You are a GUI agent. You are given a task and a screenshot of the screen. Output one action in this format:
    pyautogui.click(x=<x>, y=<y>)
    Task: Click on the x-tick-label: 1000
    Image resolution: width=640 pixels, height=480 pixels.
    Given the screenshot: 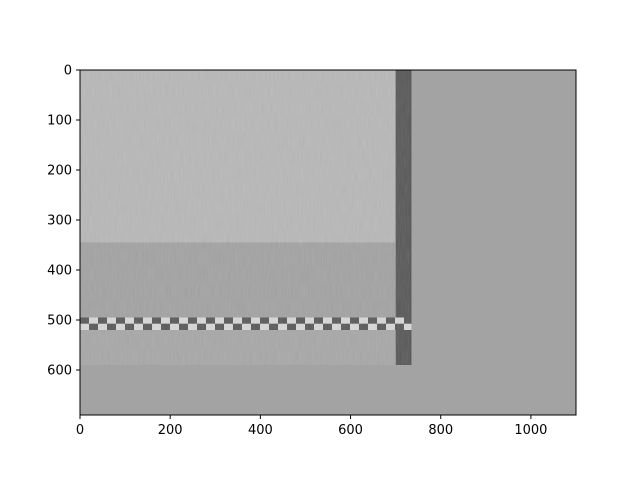 What is the action you would take?
    pyautogui.click(x=530, y=430)
    